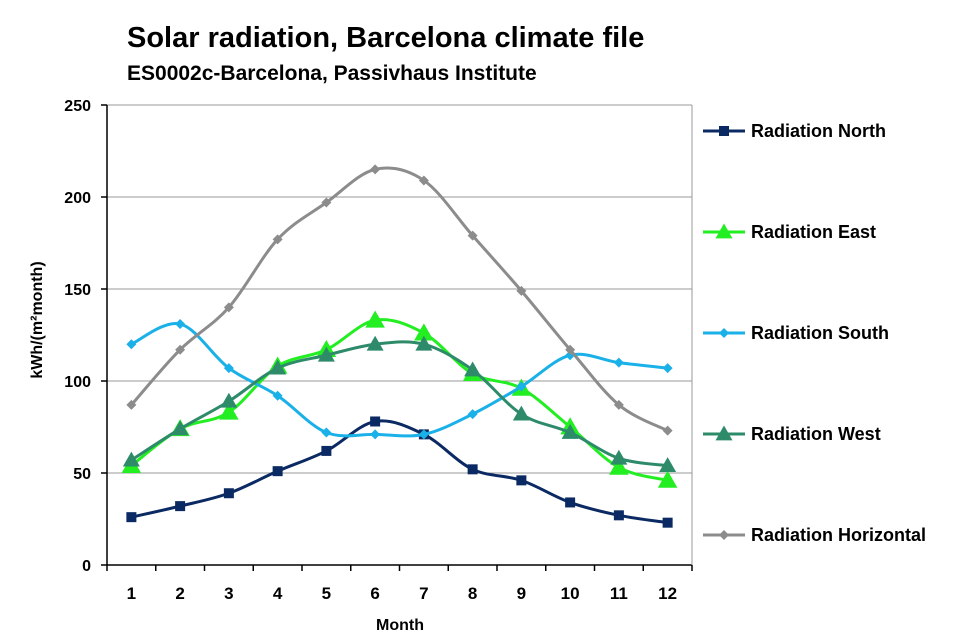 The width and height of the screenshot is (960, 642). Describe the element at coordinates (179, 593) in the screenshot. I see `x-tick-label: 2` at that location.